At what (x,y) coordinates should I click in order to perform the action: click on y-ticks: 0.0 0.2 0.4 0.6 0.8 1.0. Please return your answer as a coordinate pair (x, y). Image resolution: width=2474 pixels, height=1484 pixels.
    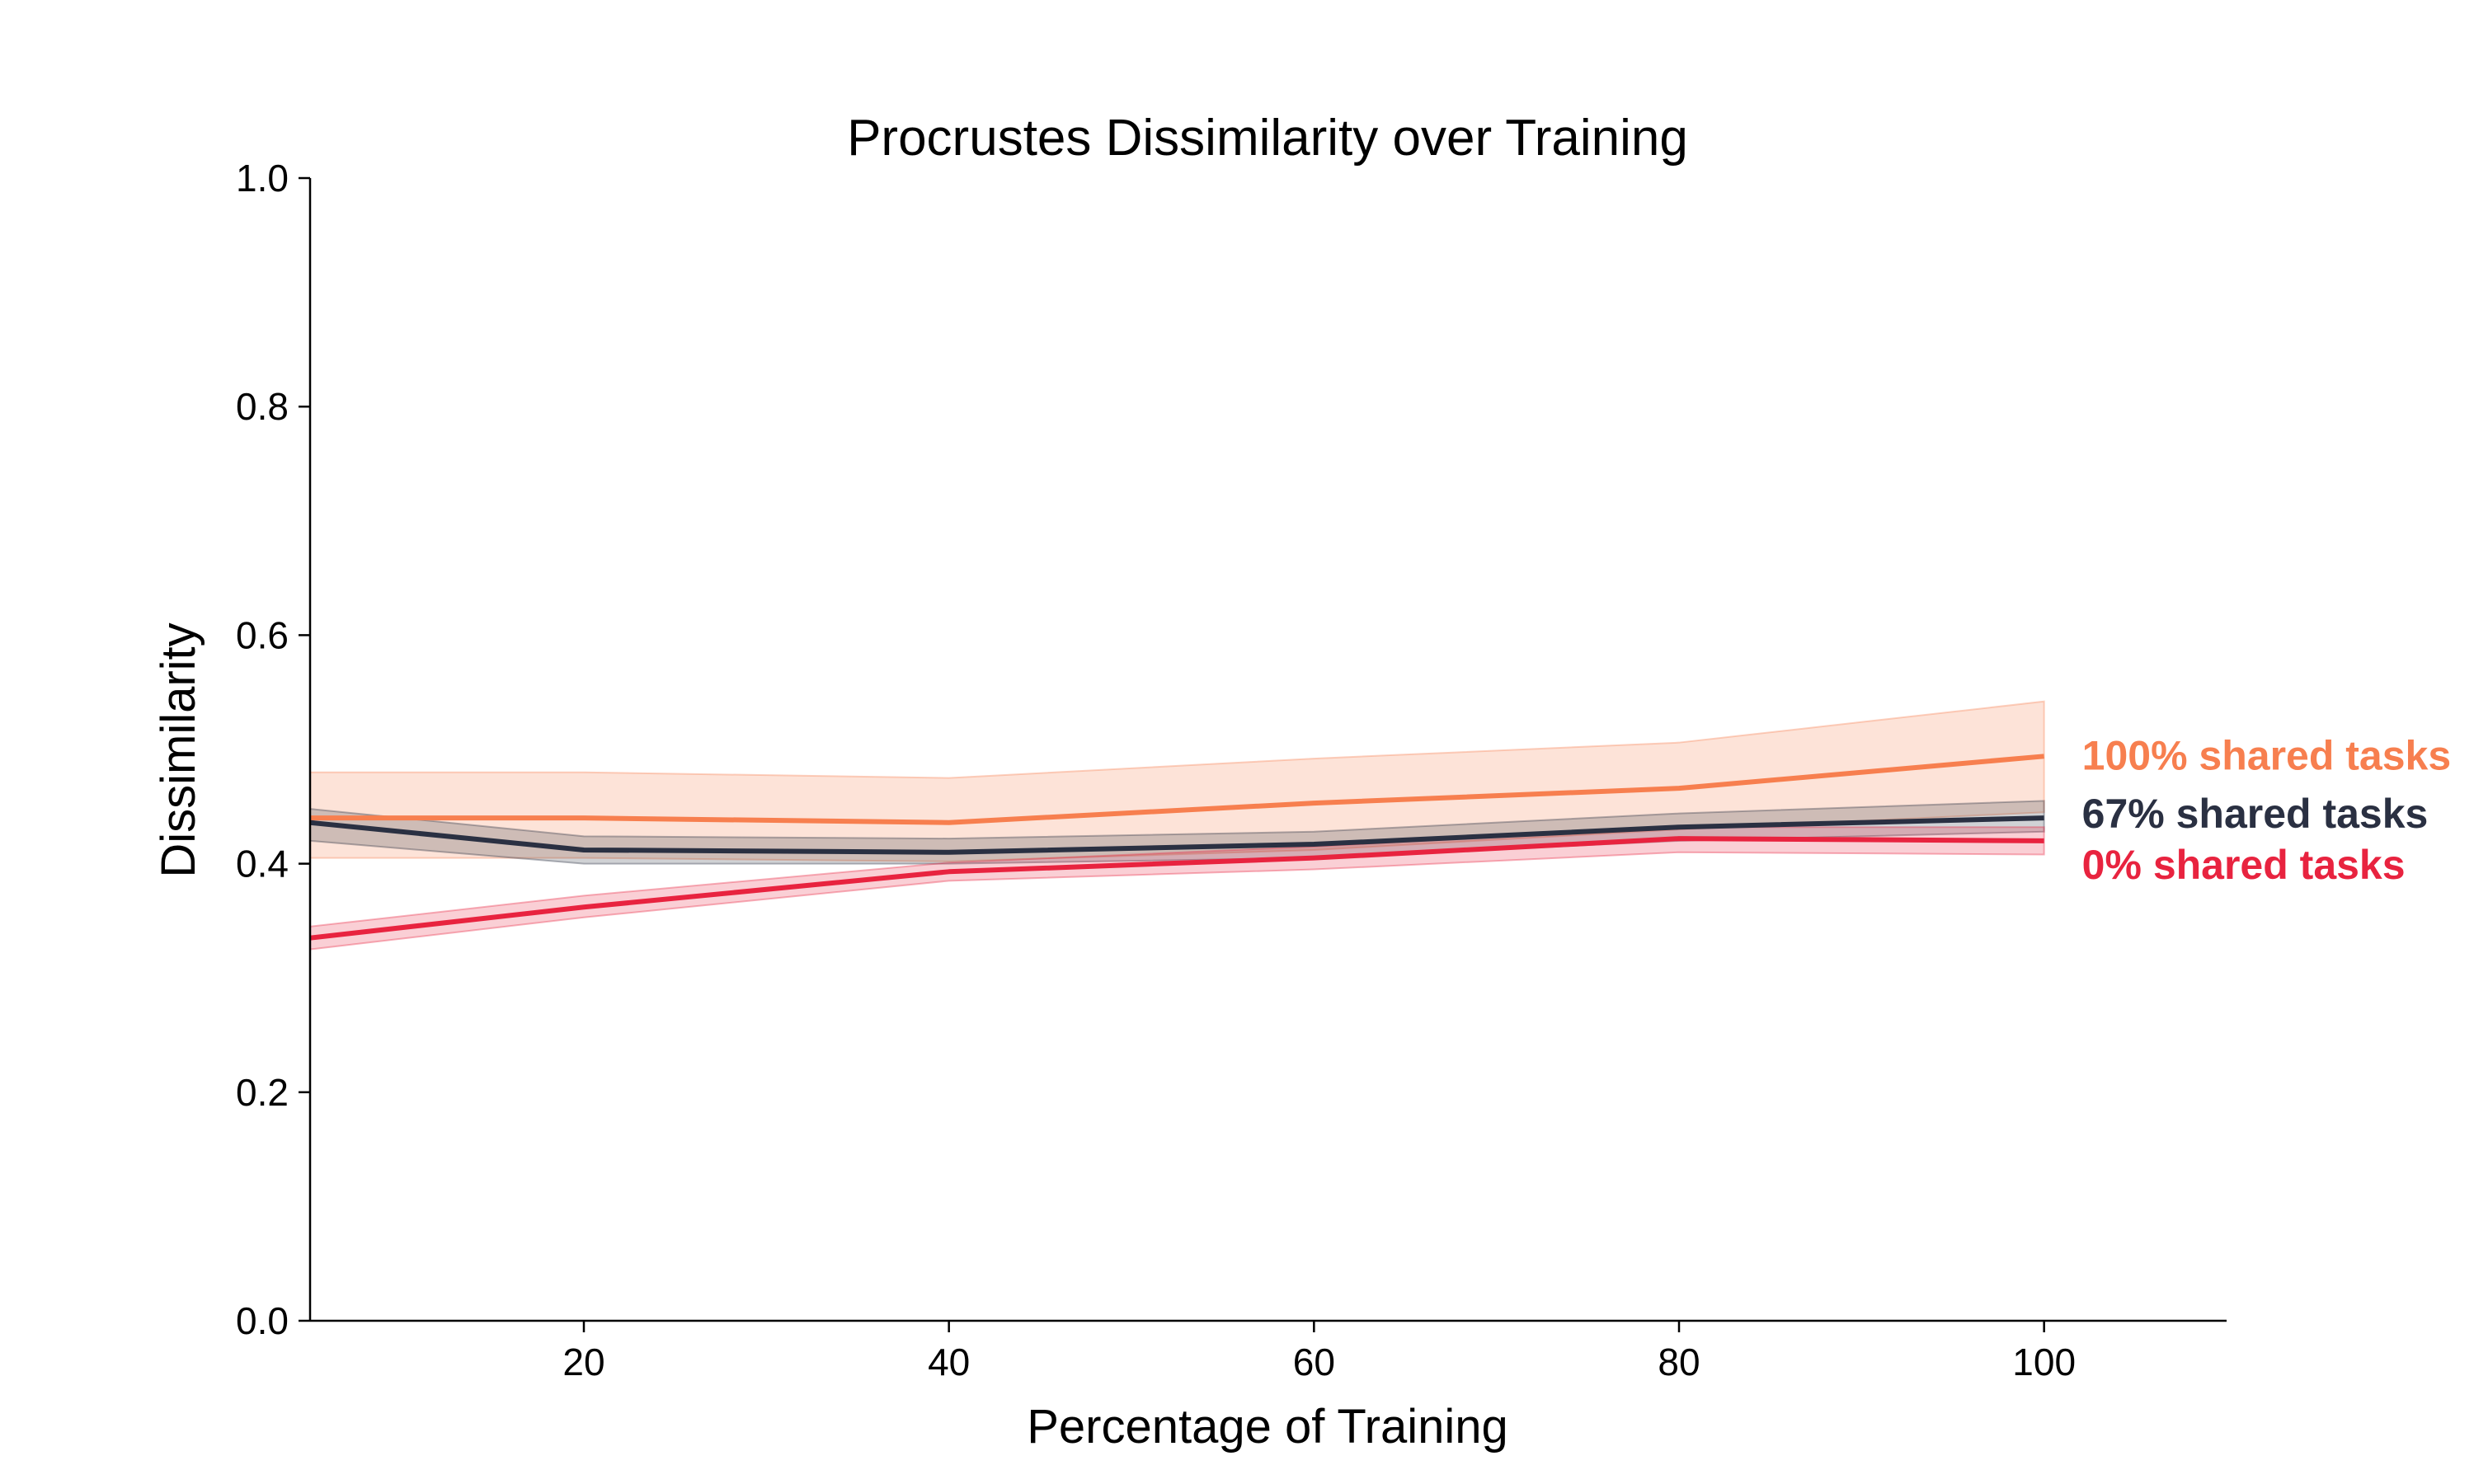
    Looking at the image, I should click on (273, 749).